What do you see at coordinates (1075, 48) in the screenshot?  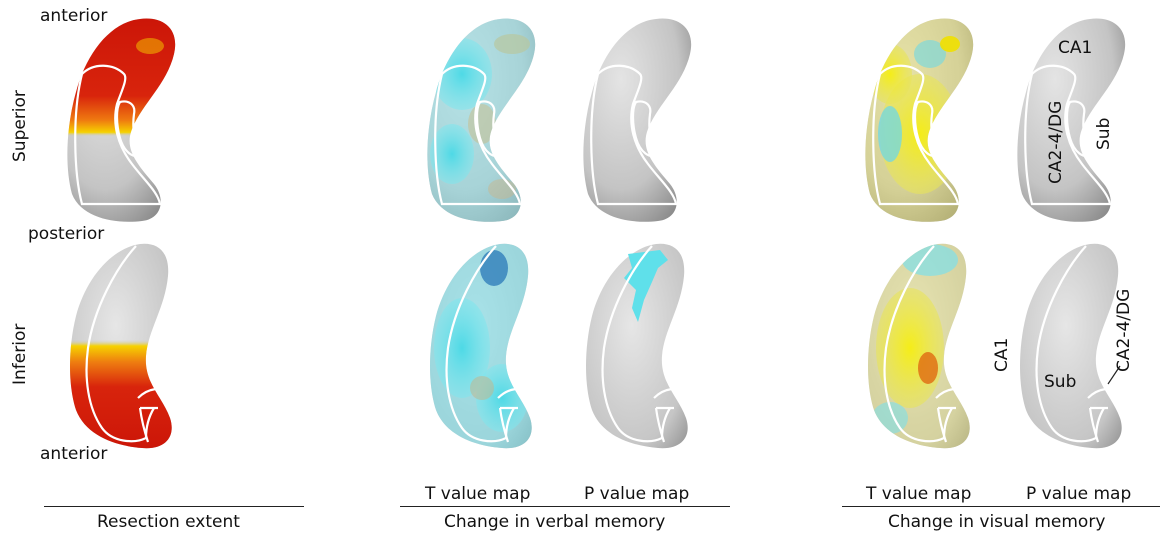 I see `region-label-ca1-superior: CA1` at bounding box center [1075, 48].